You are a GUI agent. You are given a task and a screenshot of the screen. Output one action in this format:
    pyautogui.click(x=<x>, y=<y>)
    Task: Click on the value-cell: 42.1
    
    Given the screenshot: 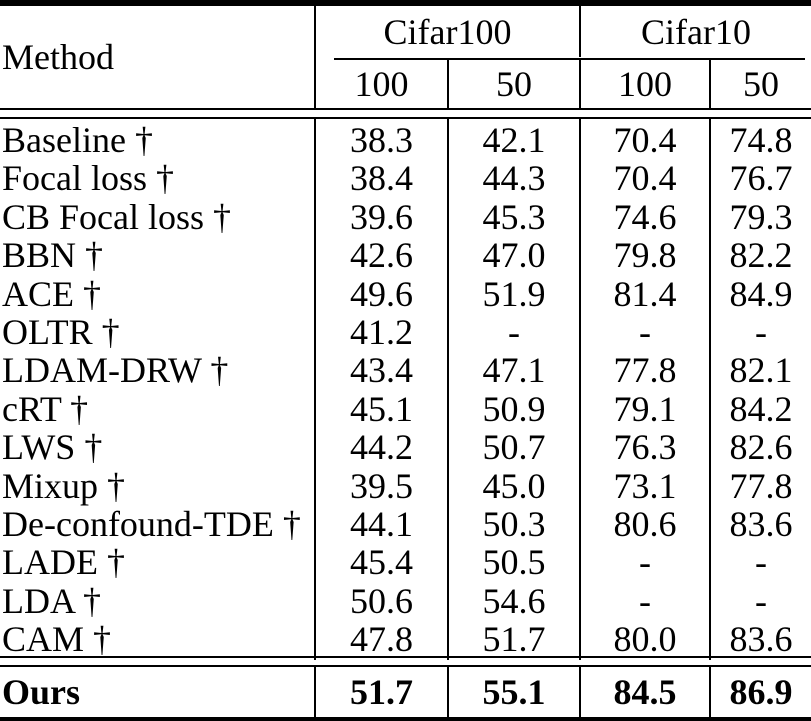 What is the action you would take?
    pyautogui.click(x=513, y=140)
    